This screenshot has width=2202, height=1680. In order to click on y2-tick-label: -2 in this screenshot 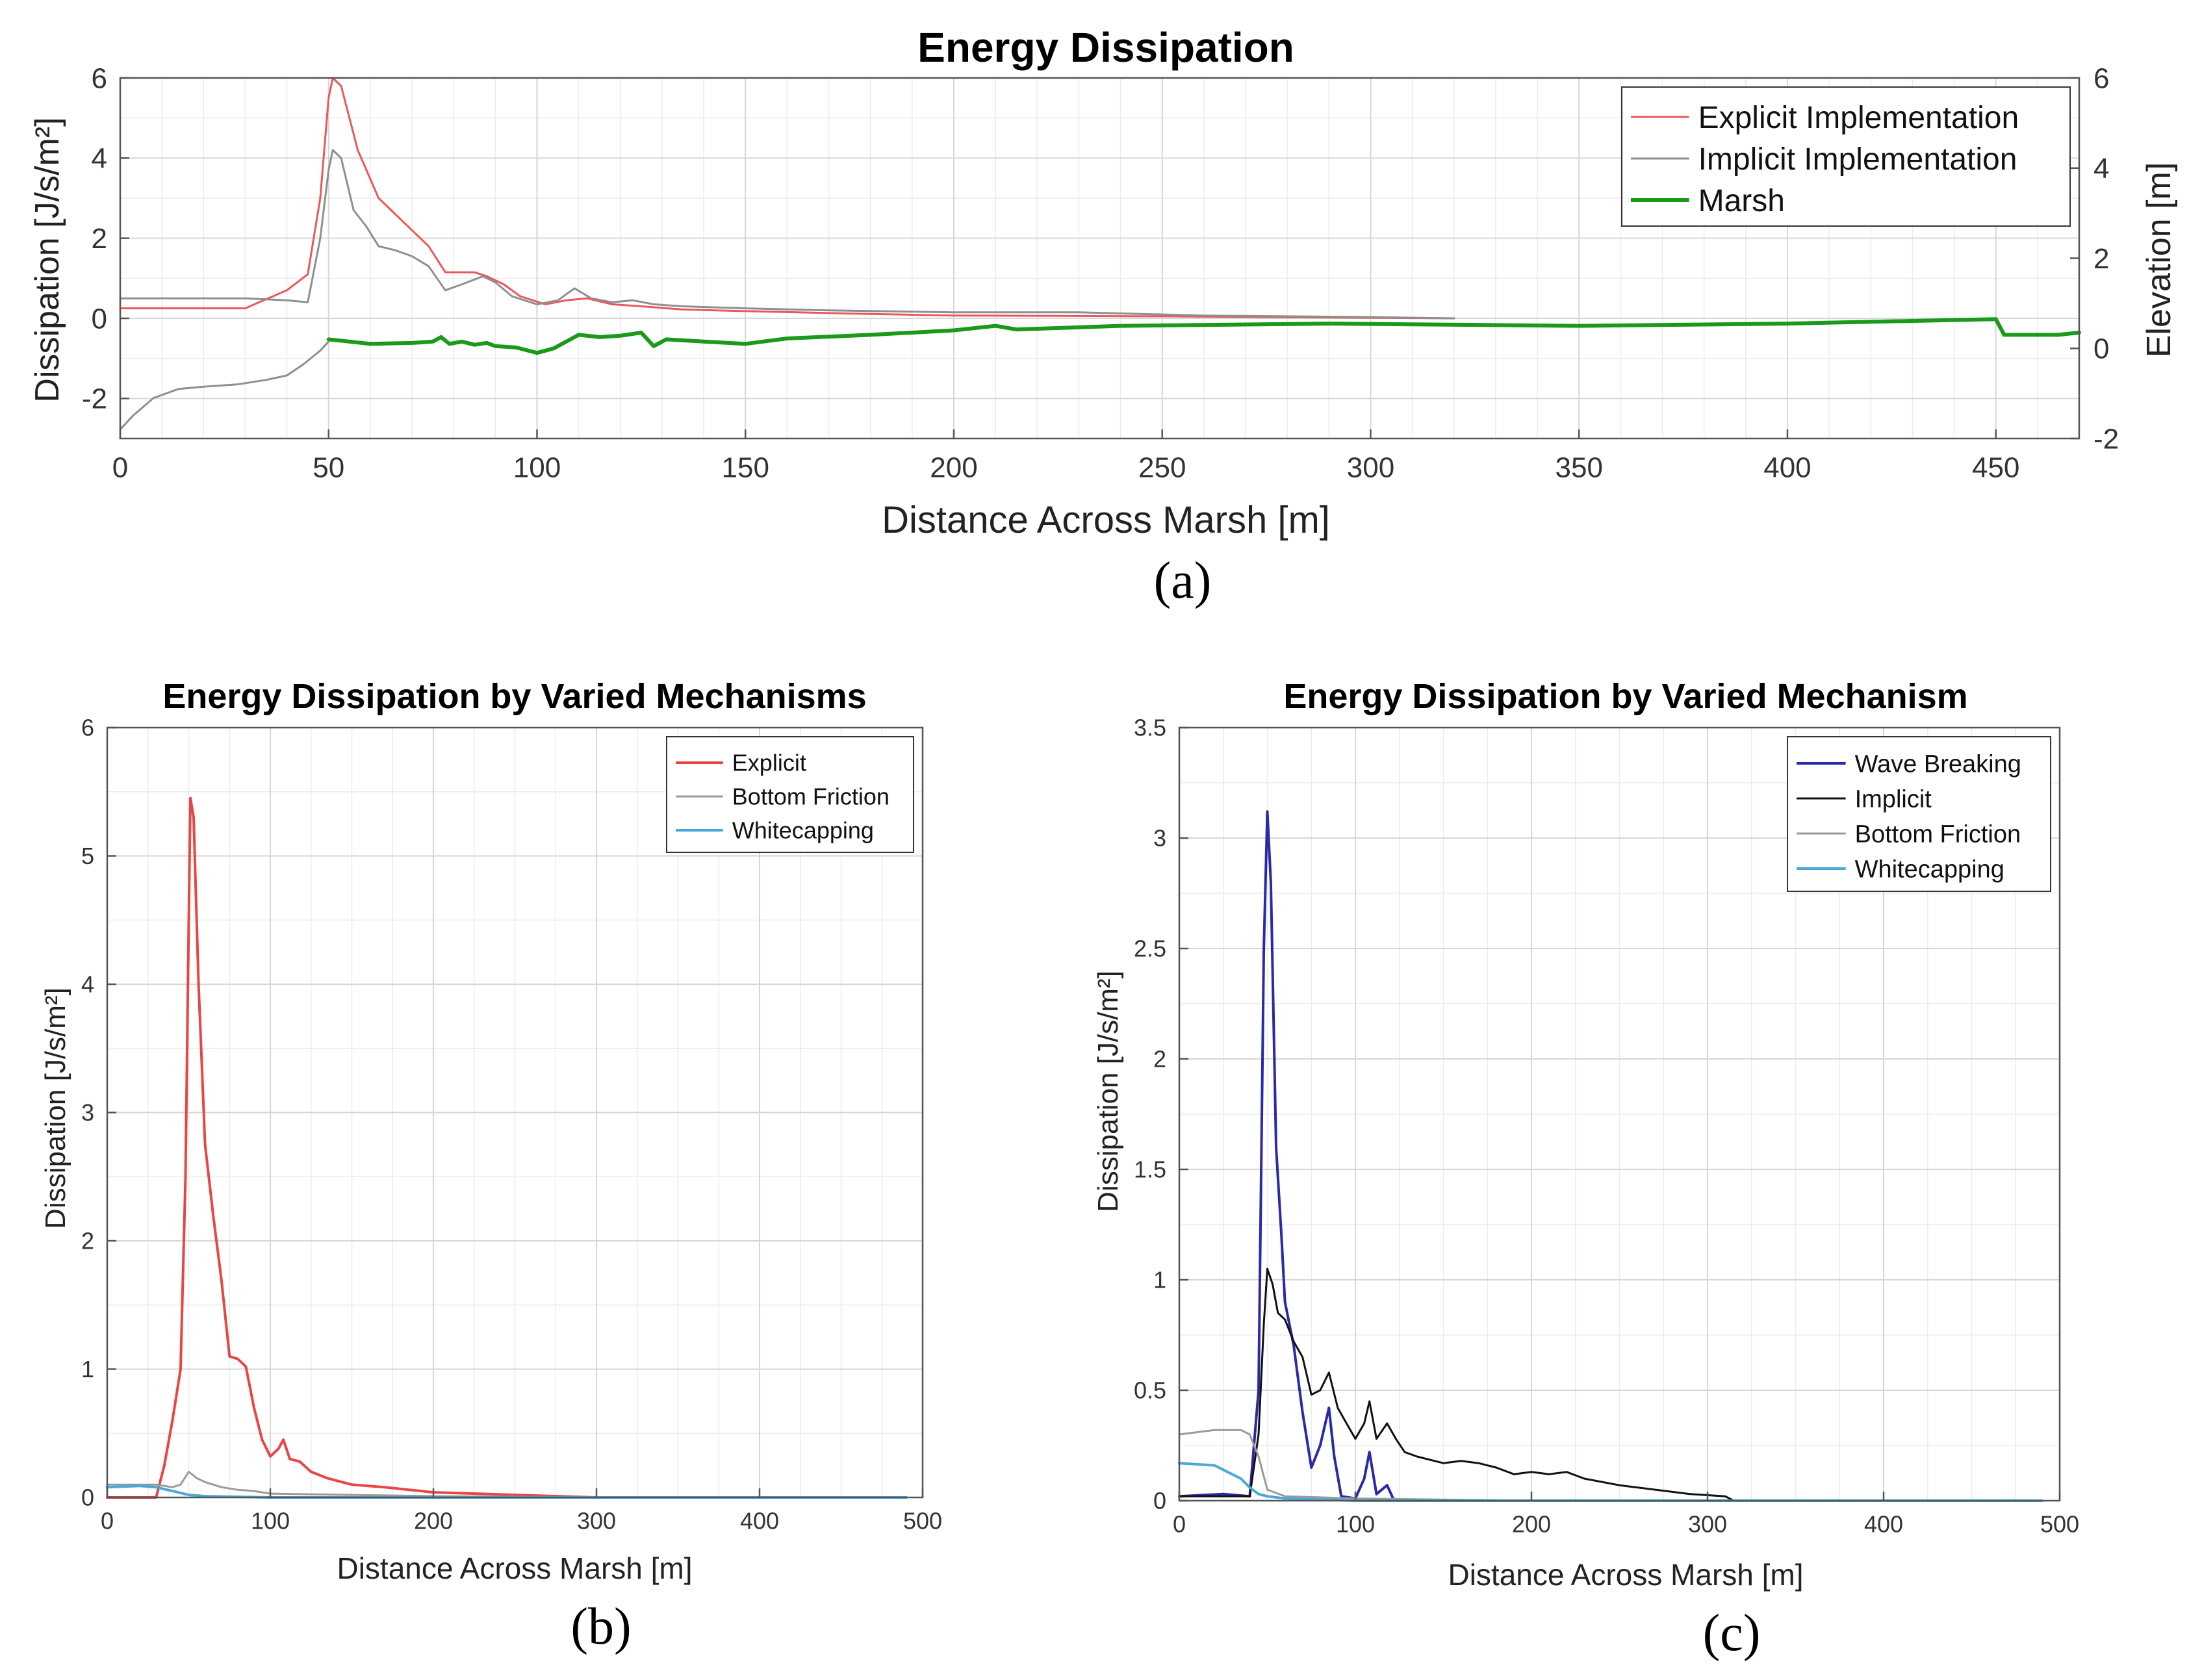, I will do `click(2106, 439)`.